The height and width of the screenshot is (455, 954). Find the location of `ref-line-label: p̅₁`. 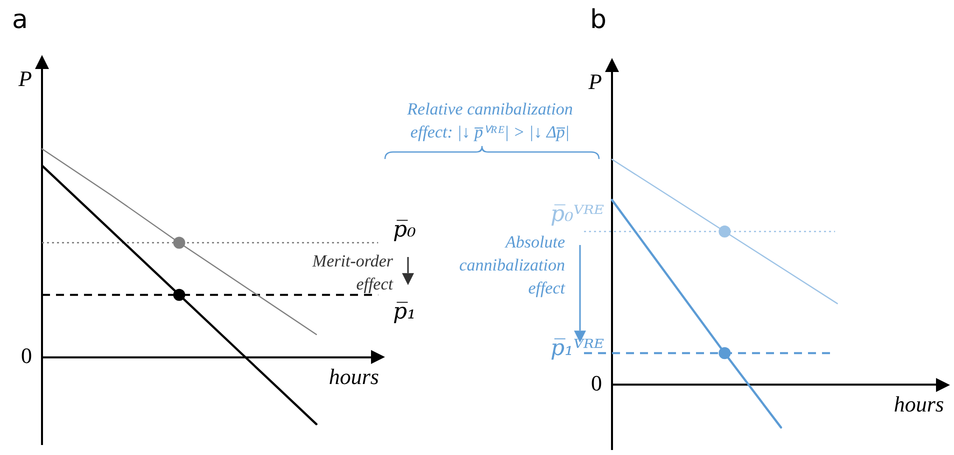

ref-line-label: p̅₁ is located at coordinates (404, 312).